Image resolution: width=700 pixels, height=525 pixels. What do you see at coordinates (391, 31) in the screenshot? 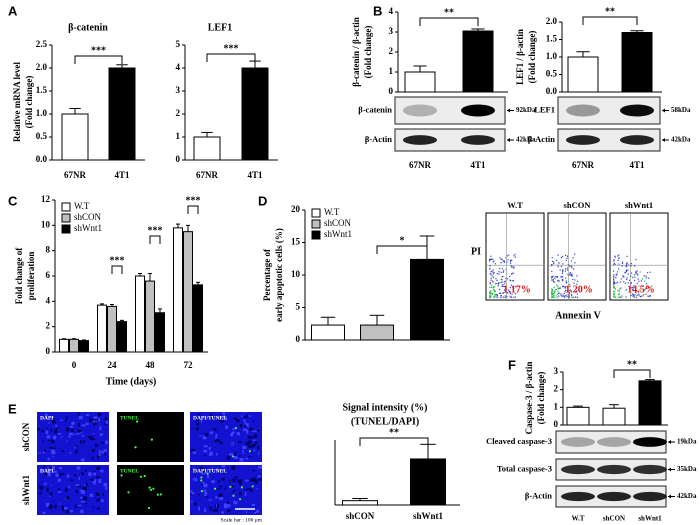
I see `y-tick-label: 3` at bounding box center [391, 31].